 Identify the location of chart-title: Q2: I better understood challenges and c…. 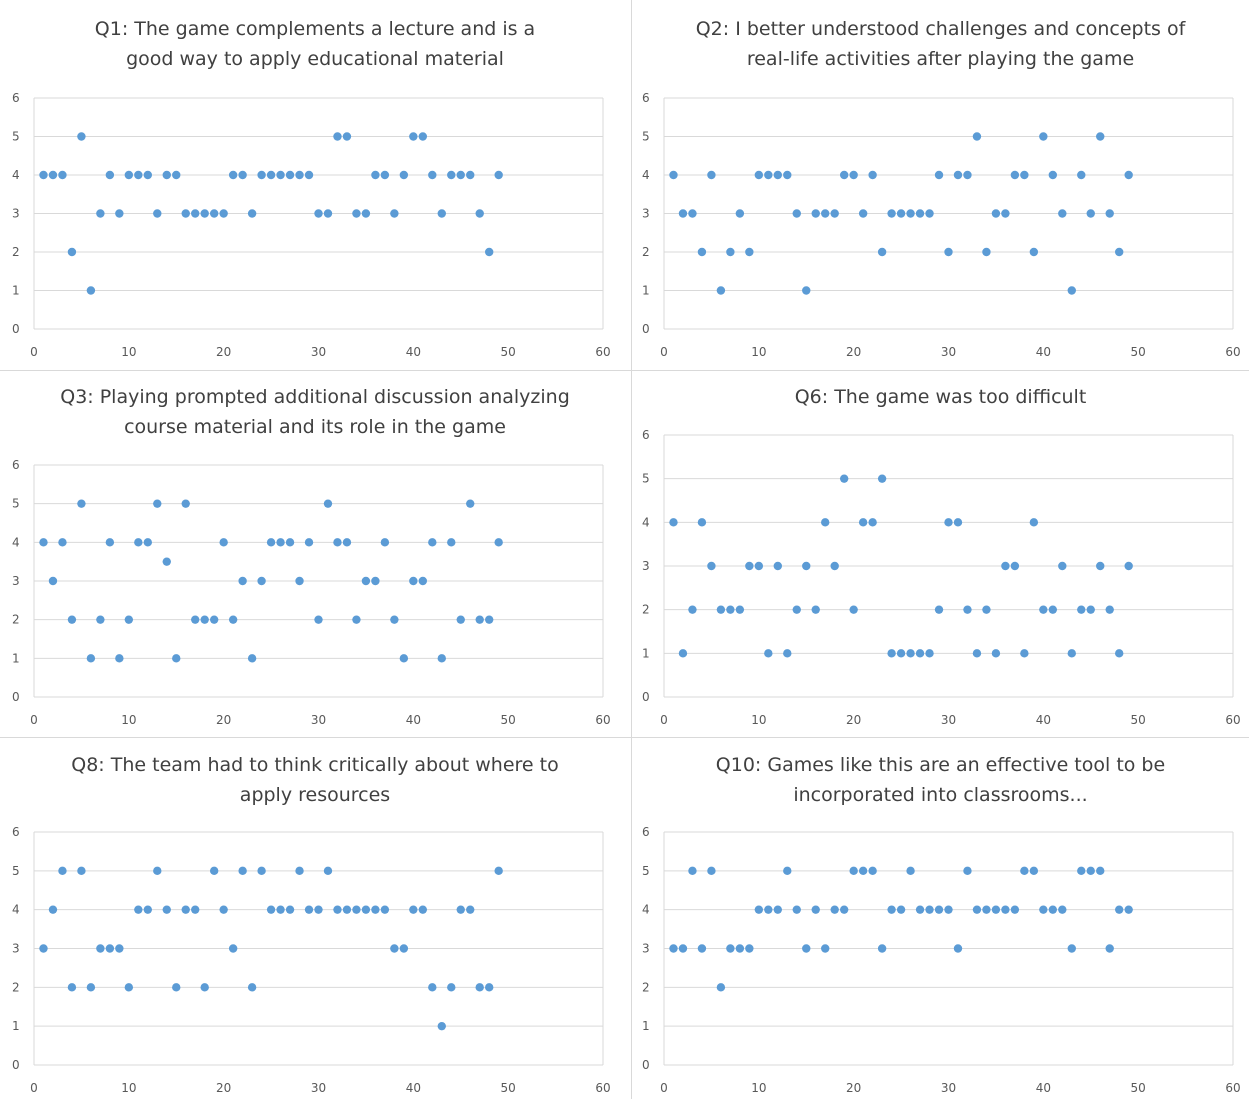
(940, 44).